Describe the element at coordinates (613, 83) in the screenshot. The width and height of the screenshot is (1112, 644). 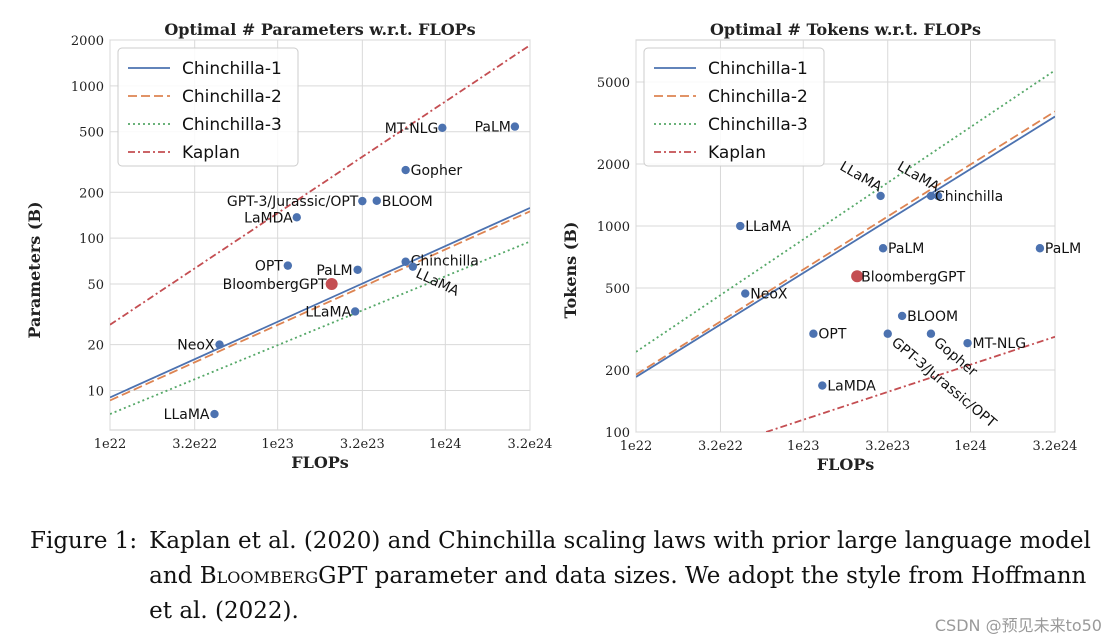
I see `y-tick-label: 5000` at that location.